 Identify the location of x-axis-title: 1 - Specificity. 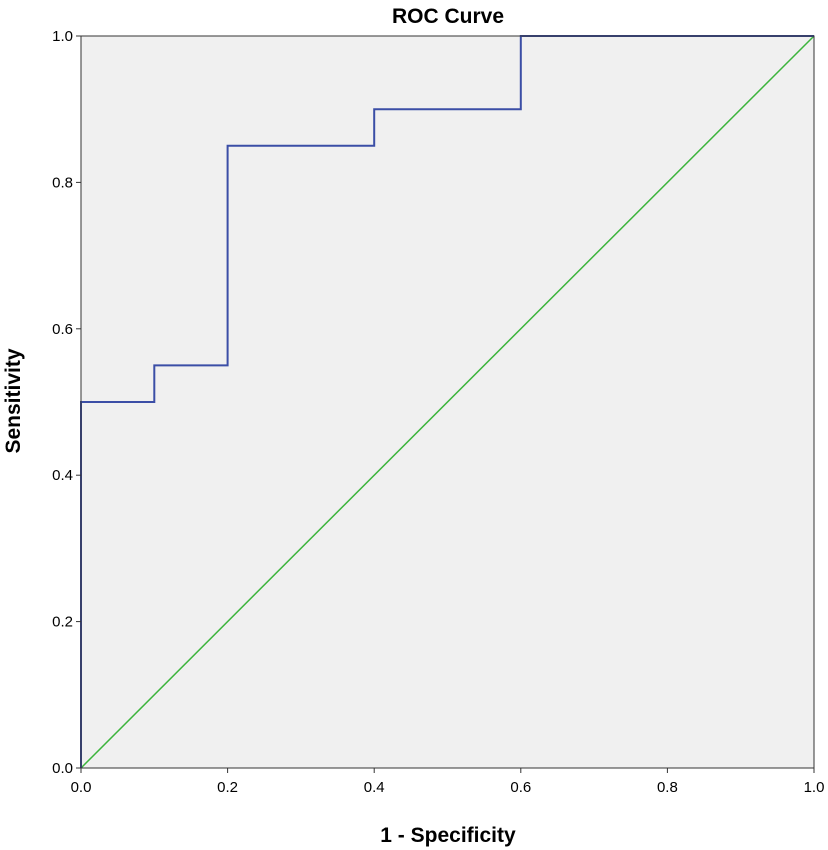
(448, 835).